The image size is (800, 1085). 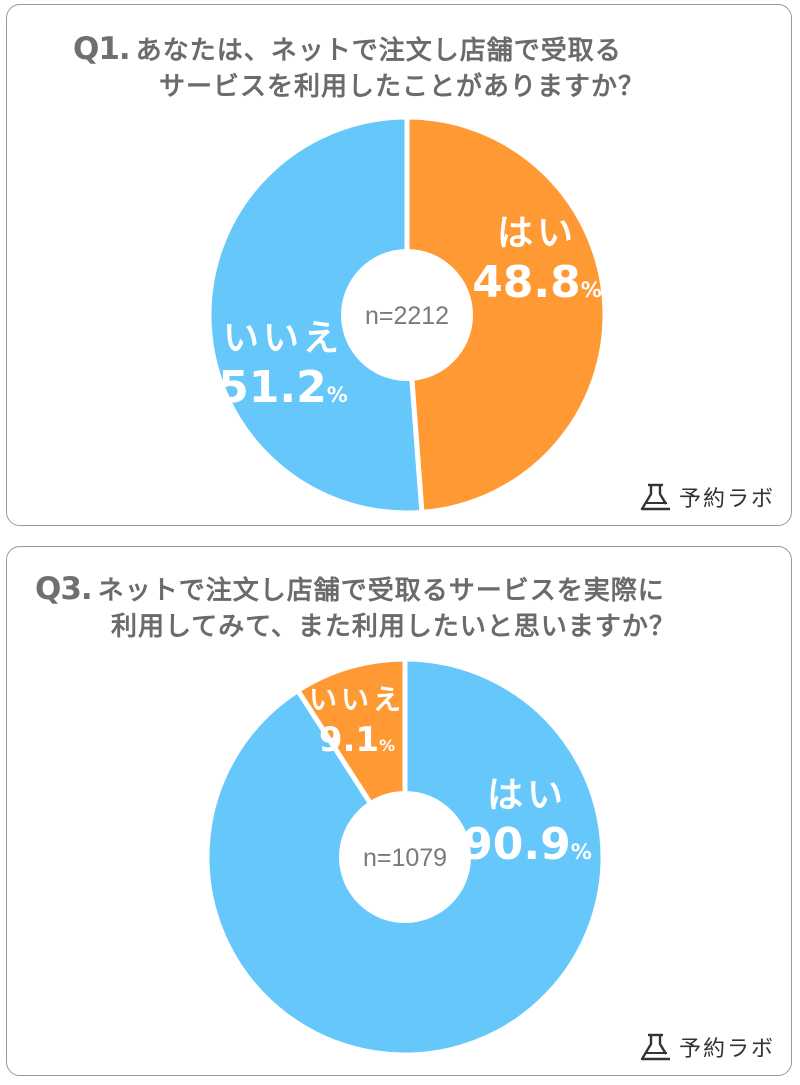 I want to click on pie-slice-no, so click(x=315, y=315).